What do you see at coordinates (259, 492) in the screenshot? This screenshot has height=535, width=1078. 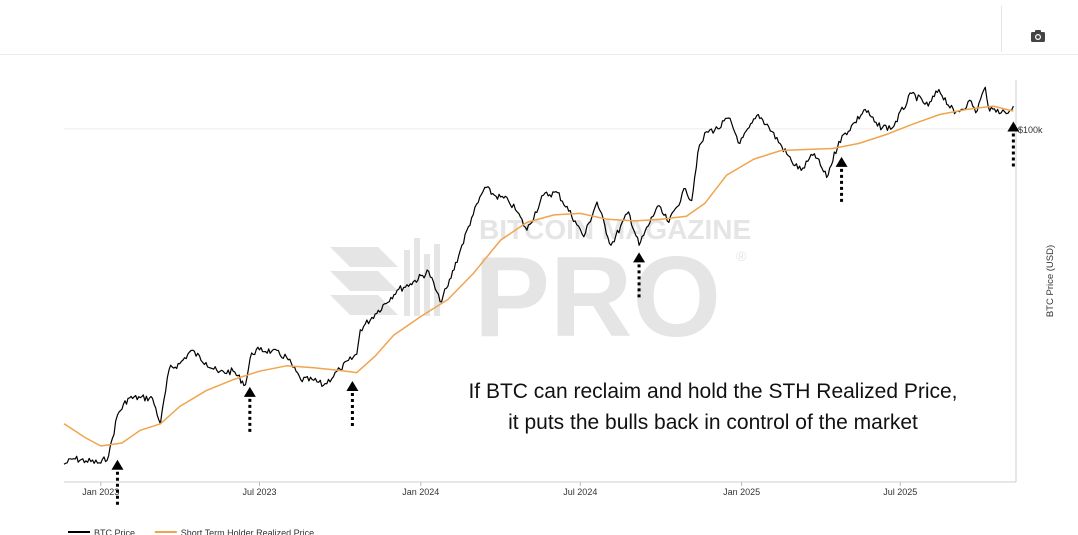 I see `x-tick-label-1: Jul 2023` at bounding box center [259, 492].